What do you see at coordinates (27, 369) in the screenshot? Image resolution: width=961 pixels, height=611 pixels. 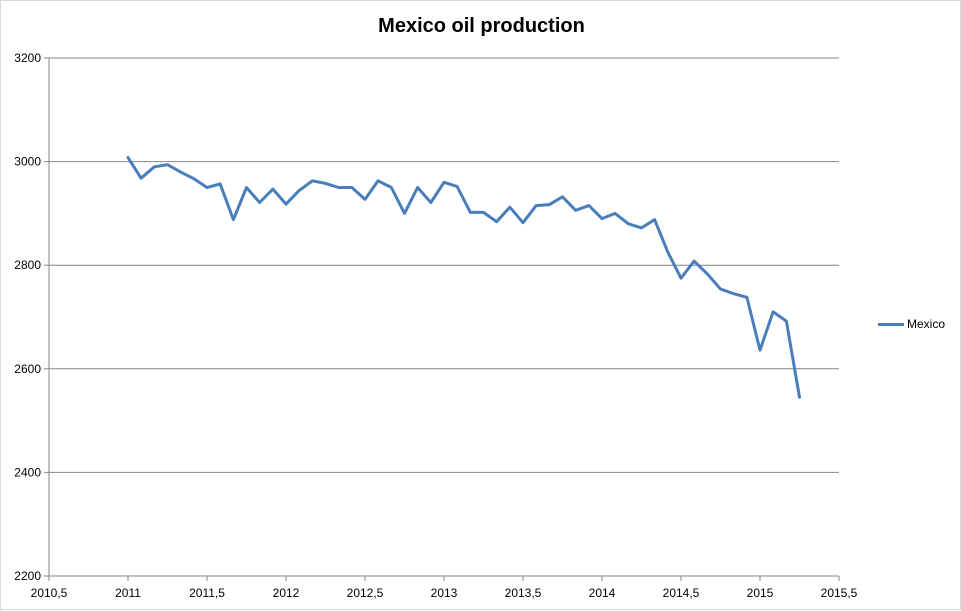 I see `y-tick-label: 2600` at bounding box center [27, 369].